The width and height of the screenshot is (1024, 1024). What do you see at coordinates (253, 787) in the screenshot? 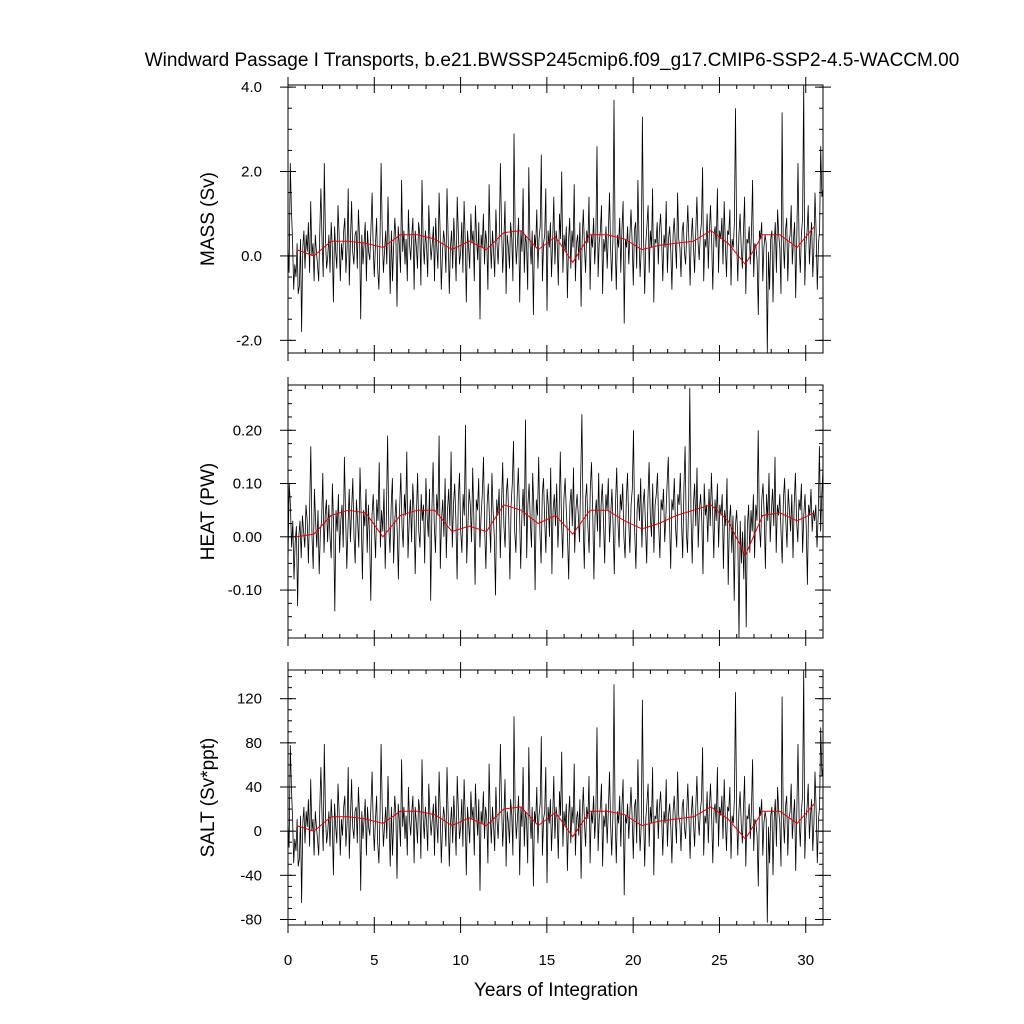
I see `y-tick-label: 40` at bounding box center [253, 787].